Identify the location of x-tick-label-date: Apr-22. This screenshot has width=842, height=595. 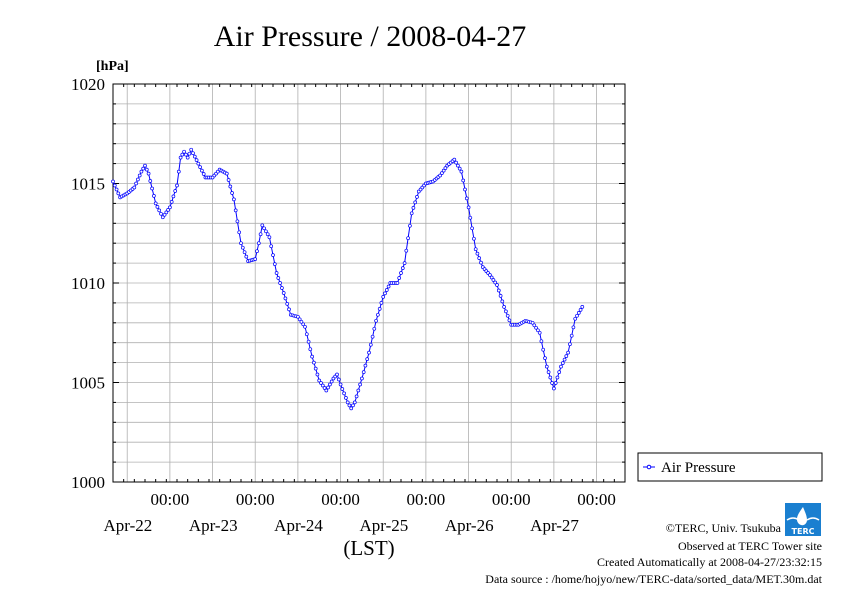
(128, 525).